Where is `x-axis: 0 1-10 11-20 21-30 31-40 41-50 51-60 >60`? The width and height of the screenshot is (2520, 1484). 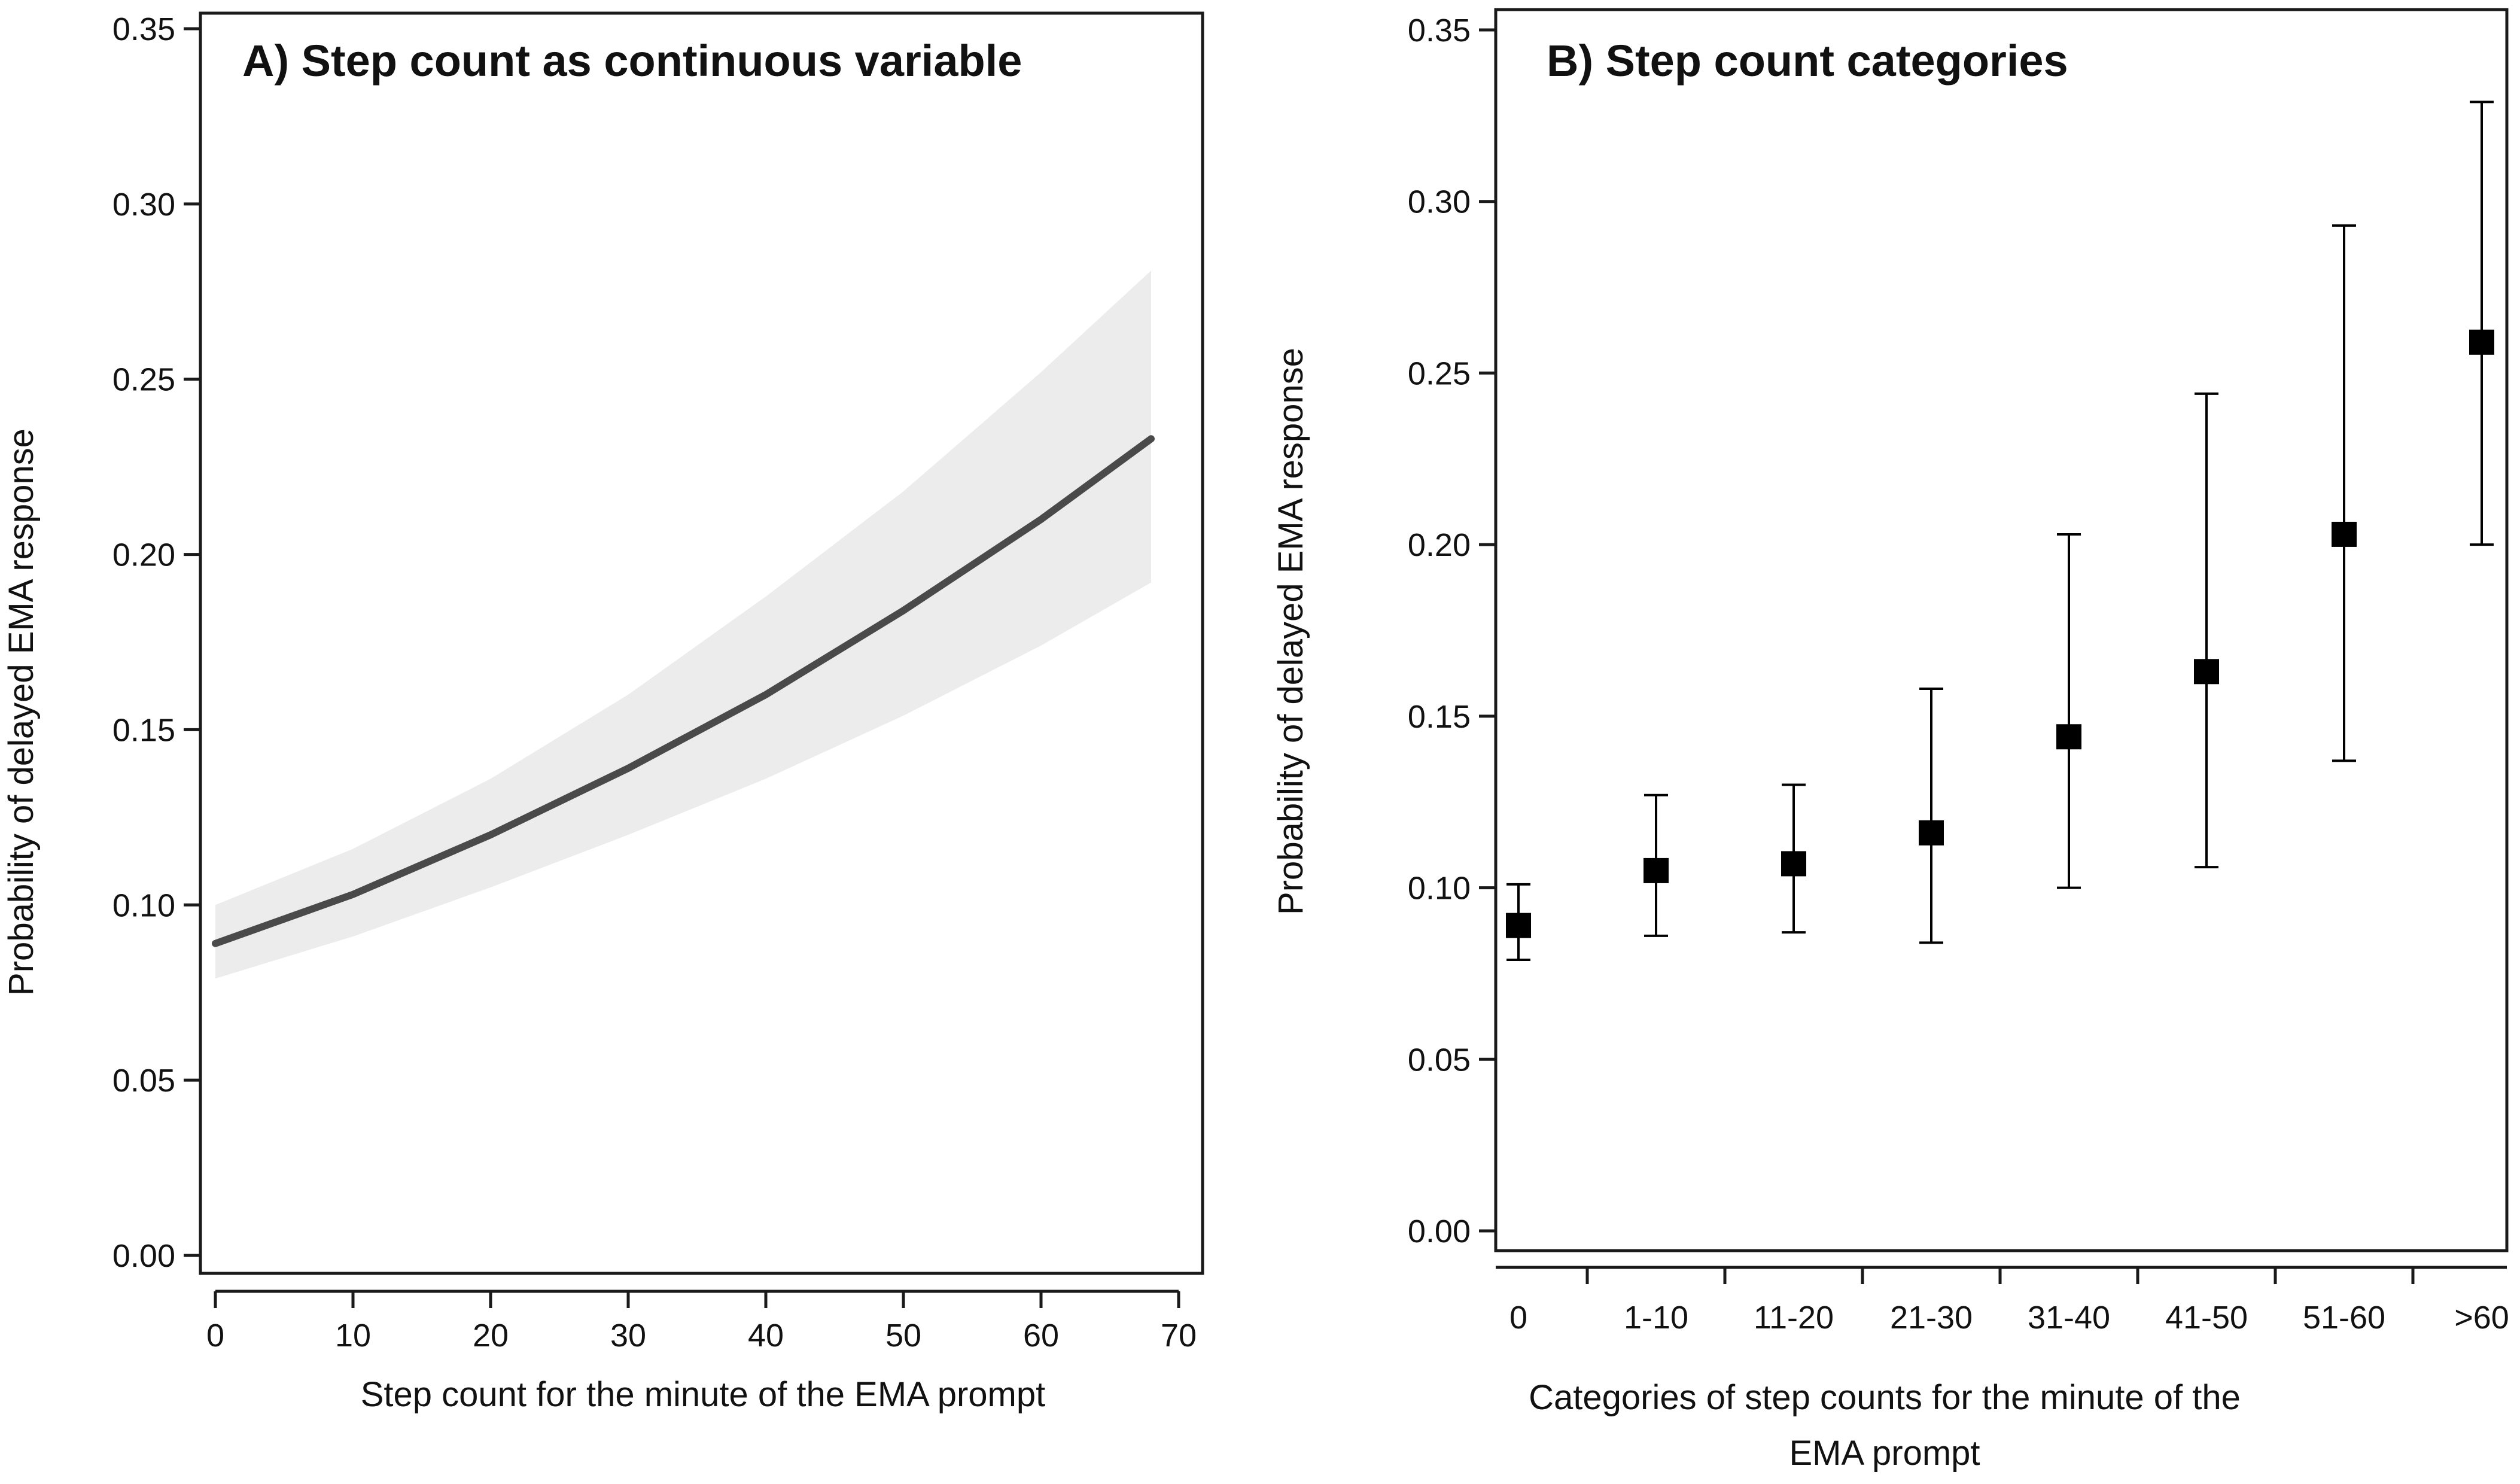 x-axis: 0 1-10 11-20 21-30 31-40 41-50 51-60 >60 is located at coordinates (2002, 1301).